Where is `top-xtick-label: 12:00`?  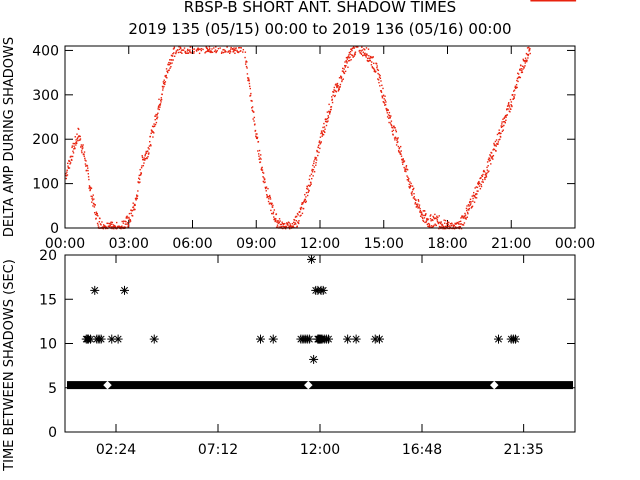 top-xtick-label: 12:00 is located at coordinates (320, 244).